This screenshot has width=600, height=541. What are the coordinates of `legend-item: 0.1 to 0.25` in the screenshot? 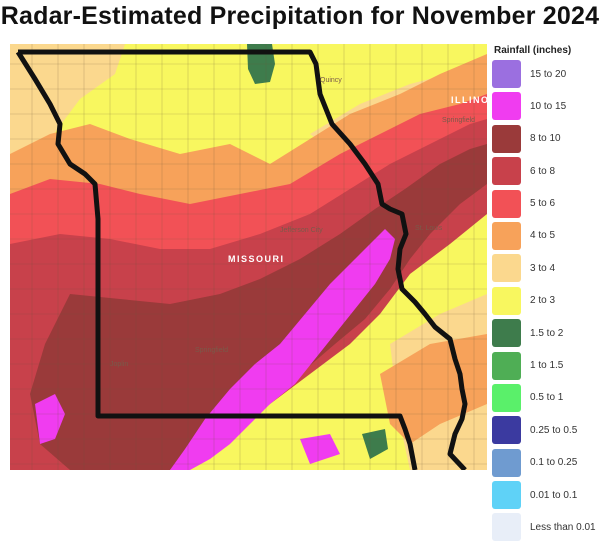 It's located at (546, 462).